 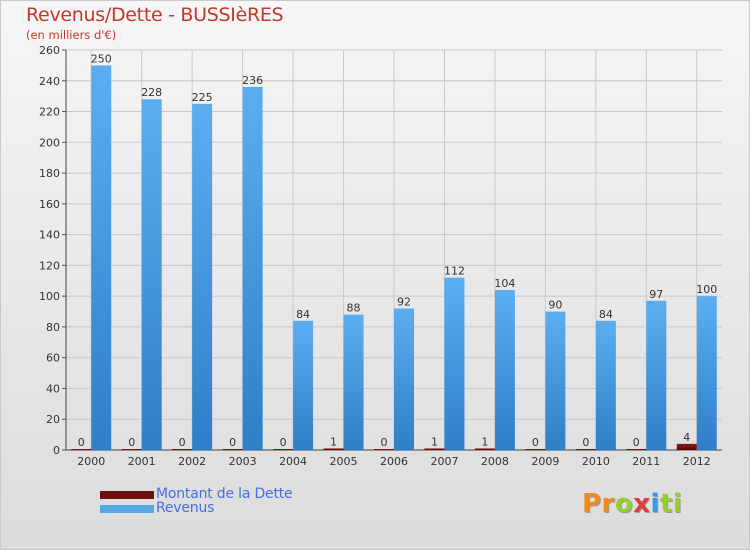 I want to click on x-tick-label: 2000, so click(x=91, y=461).